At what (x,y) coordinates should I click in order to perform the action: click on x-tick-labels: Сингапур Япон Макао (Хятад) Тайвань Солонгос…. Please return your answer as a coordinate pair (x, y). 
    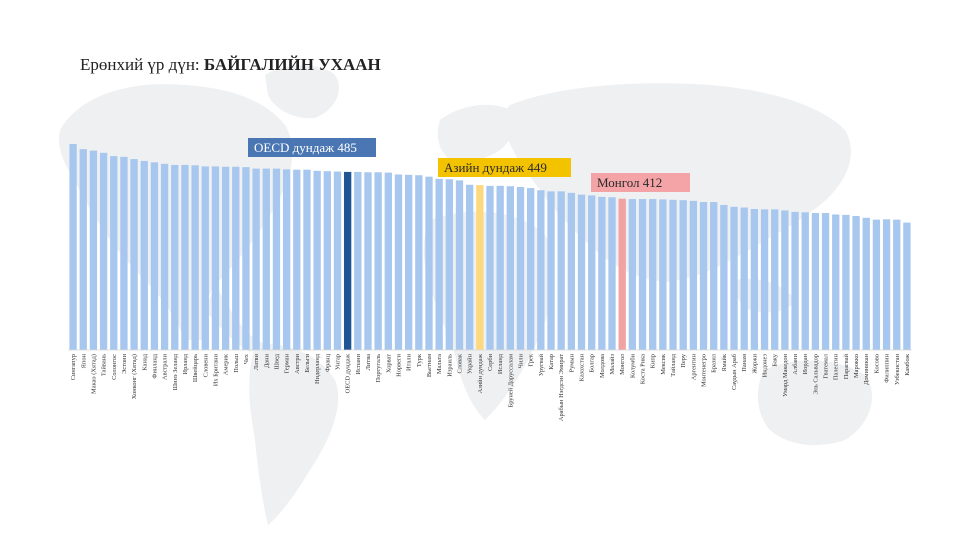
    Looking at the image, I should click on (490, 387).